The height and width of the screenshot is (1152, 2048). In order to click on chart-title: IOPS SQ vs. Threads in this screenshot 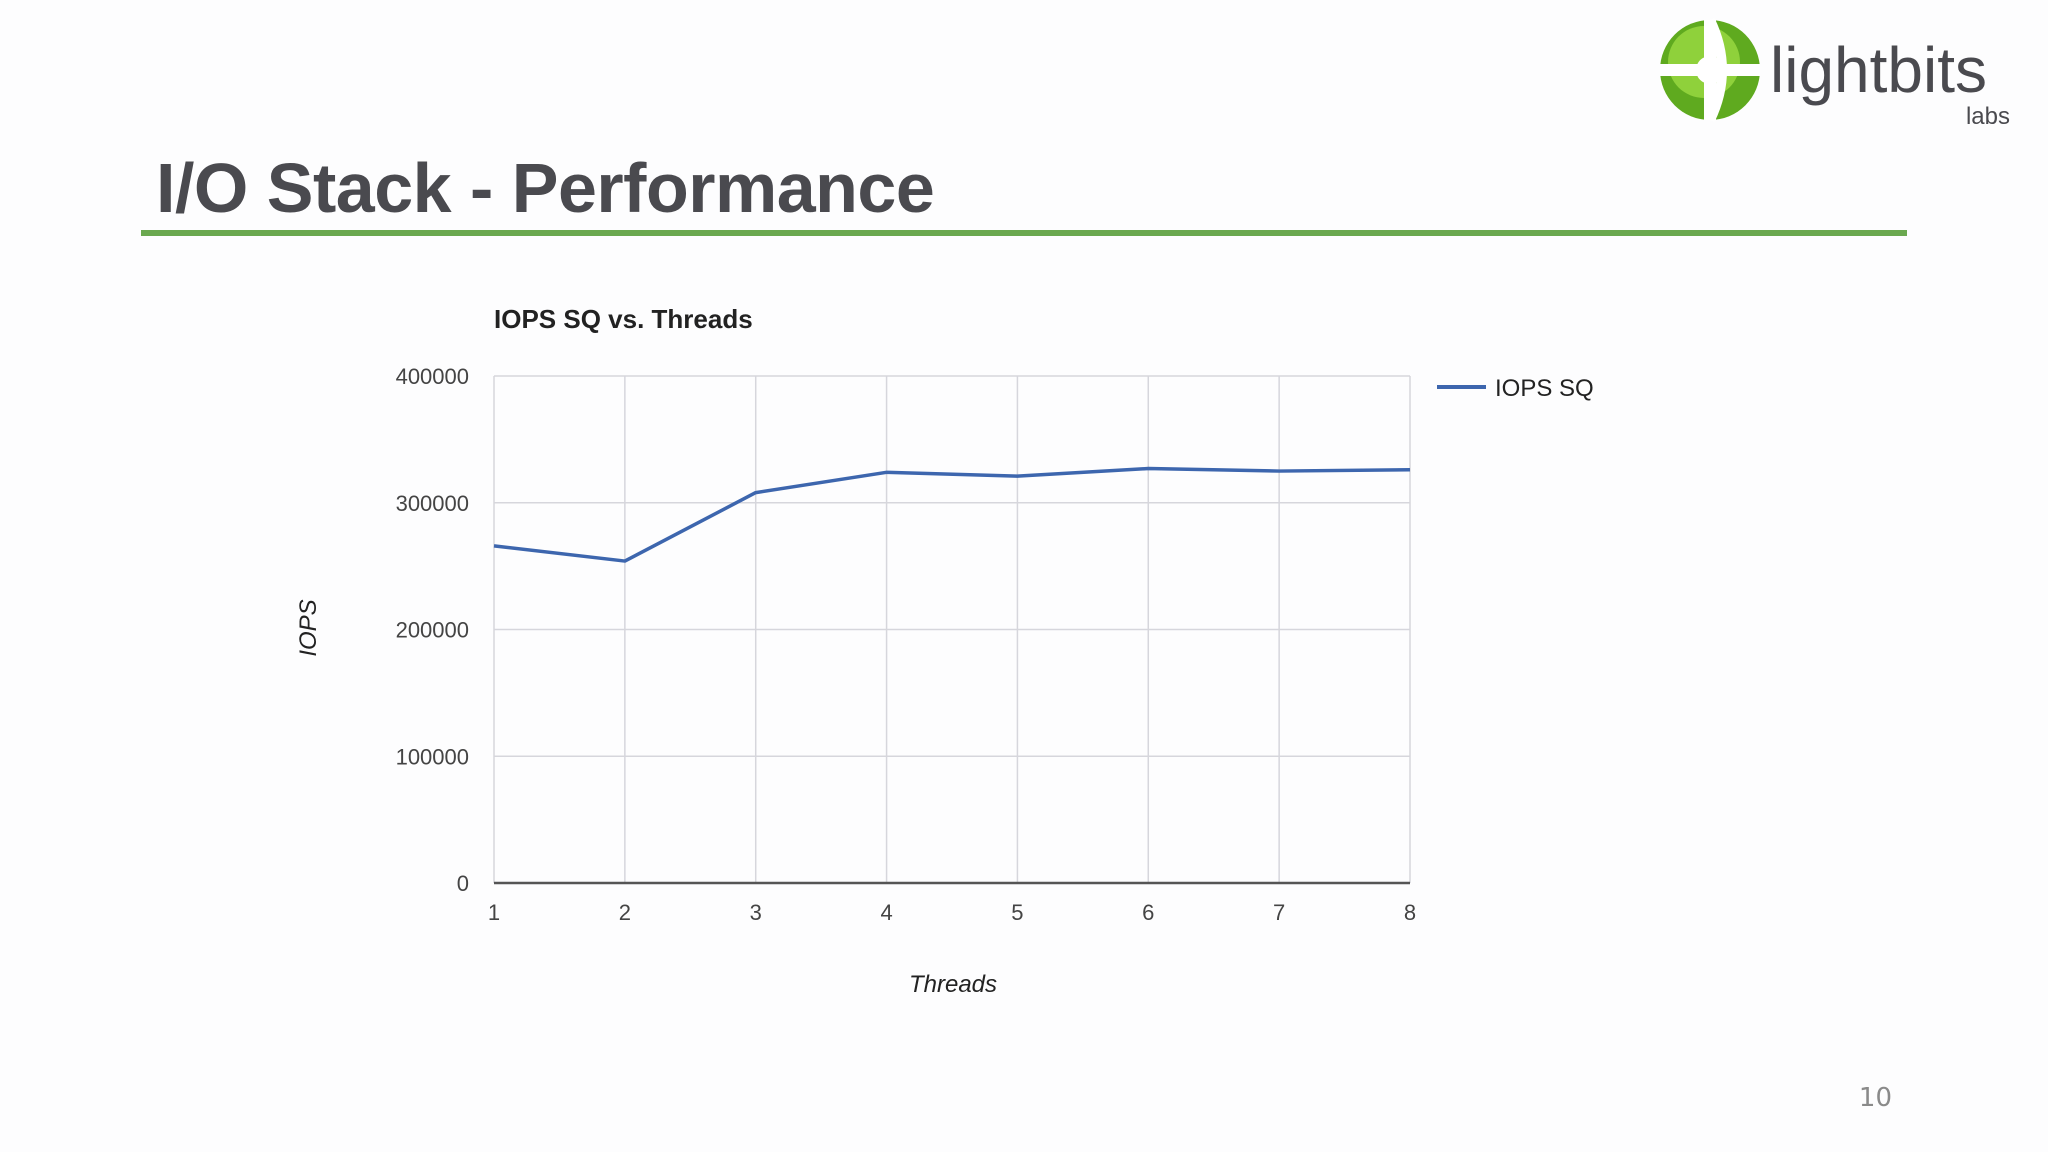, I will do `click(623, 319)`.